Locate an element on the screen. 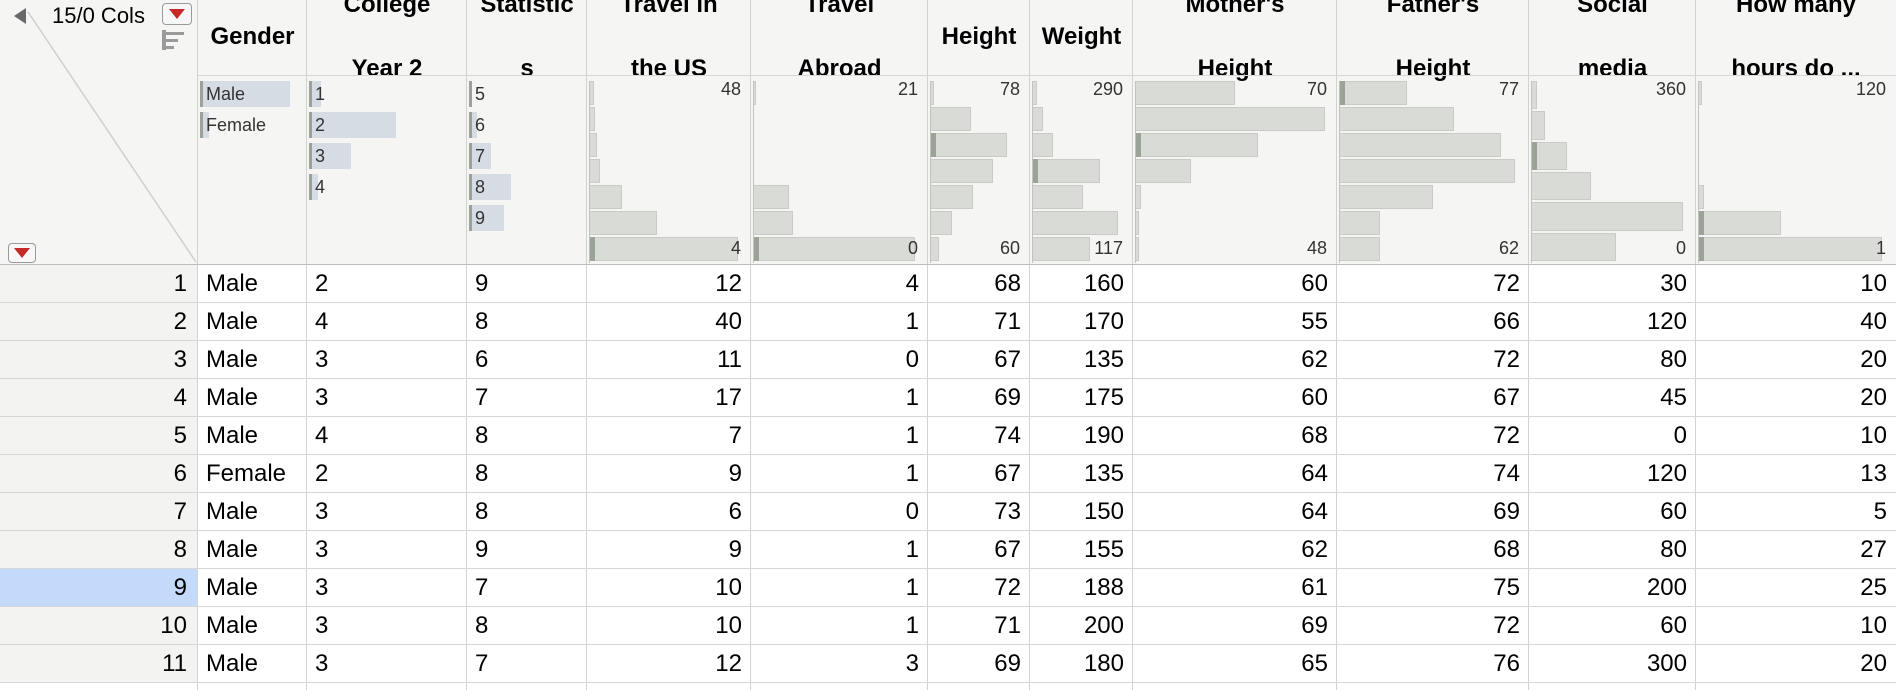  cell-travel_us: 7 is located at coordinates (735, 435).